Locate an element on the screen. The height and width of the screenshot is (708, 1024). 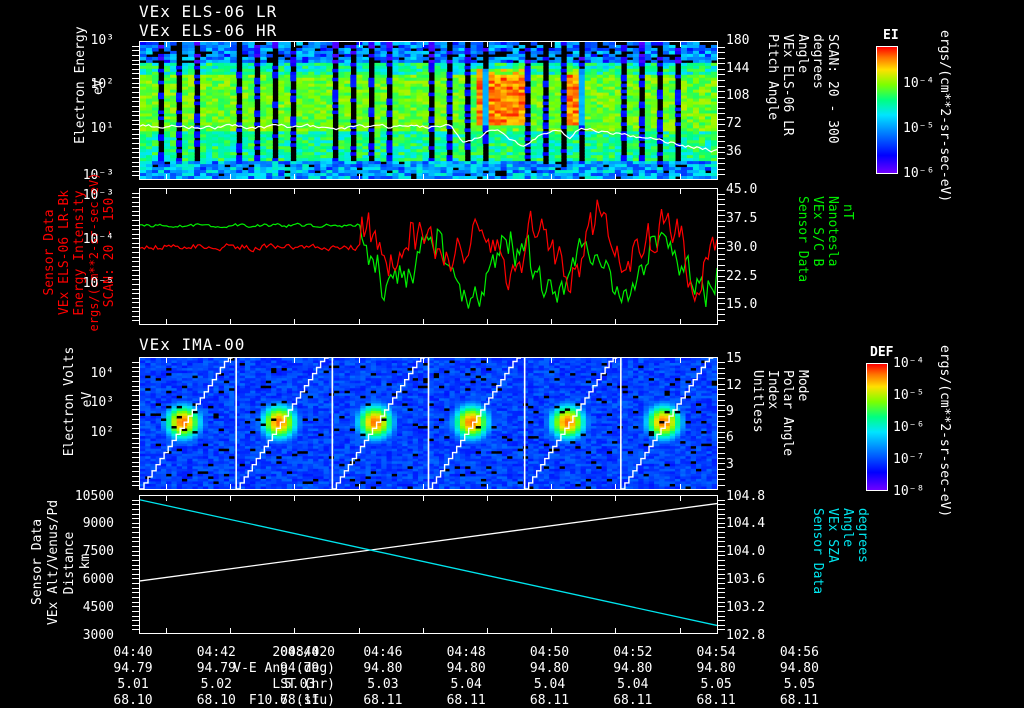
panel4-rtick-4: 103.2 is located at coordinates (746, 607).